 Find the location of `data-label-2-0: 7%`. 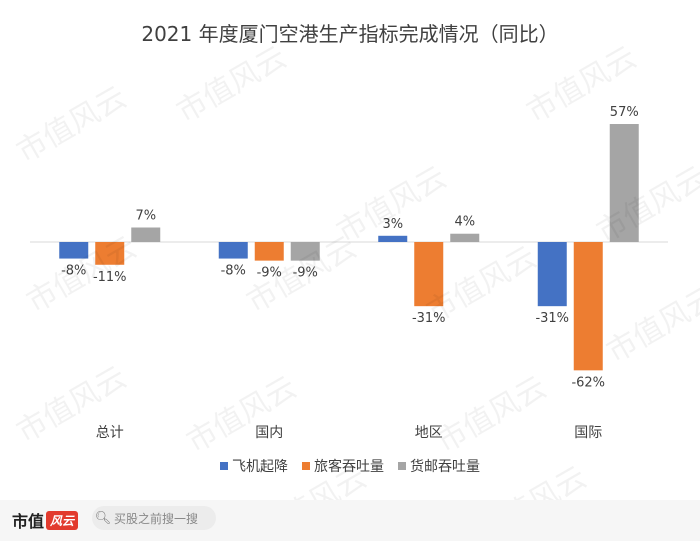

data-label-2-0: 7% is located at coordinates (145, 216).